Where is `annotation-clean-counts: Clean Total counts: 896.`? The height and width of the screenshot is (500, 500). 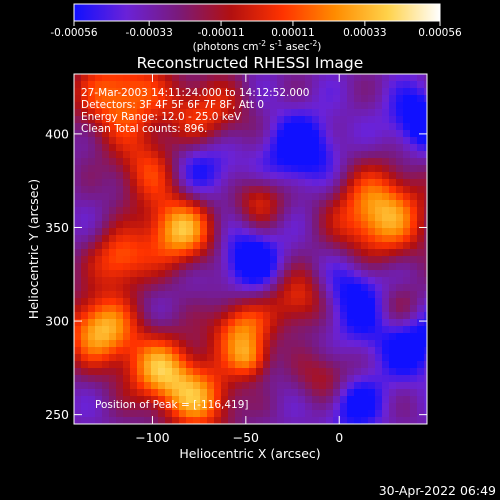
annotation-clean-counts: Clean Total counts: 896. is located at coordinates (144, 129).